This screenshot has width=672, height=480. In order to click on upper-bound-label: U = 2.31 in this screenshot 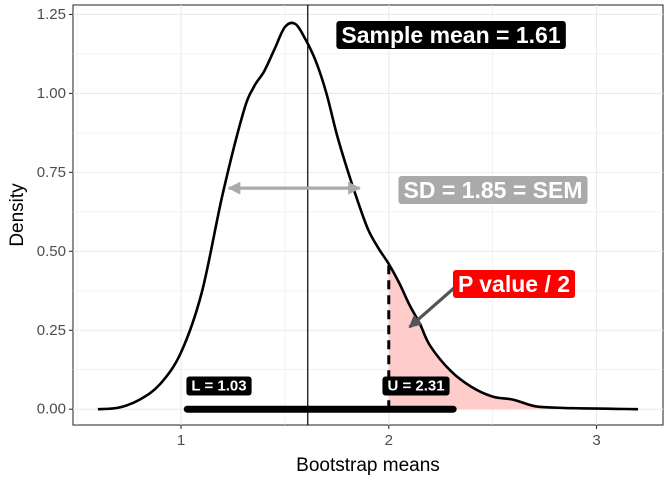, I will do `click(416, 386)`.